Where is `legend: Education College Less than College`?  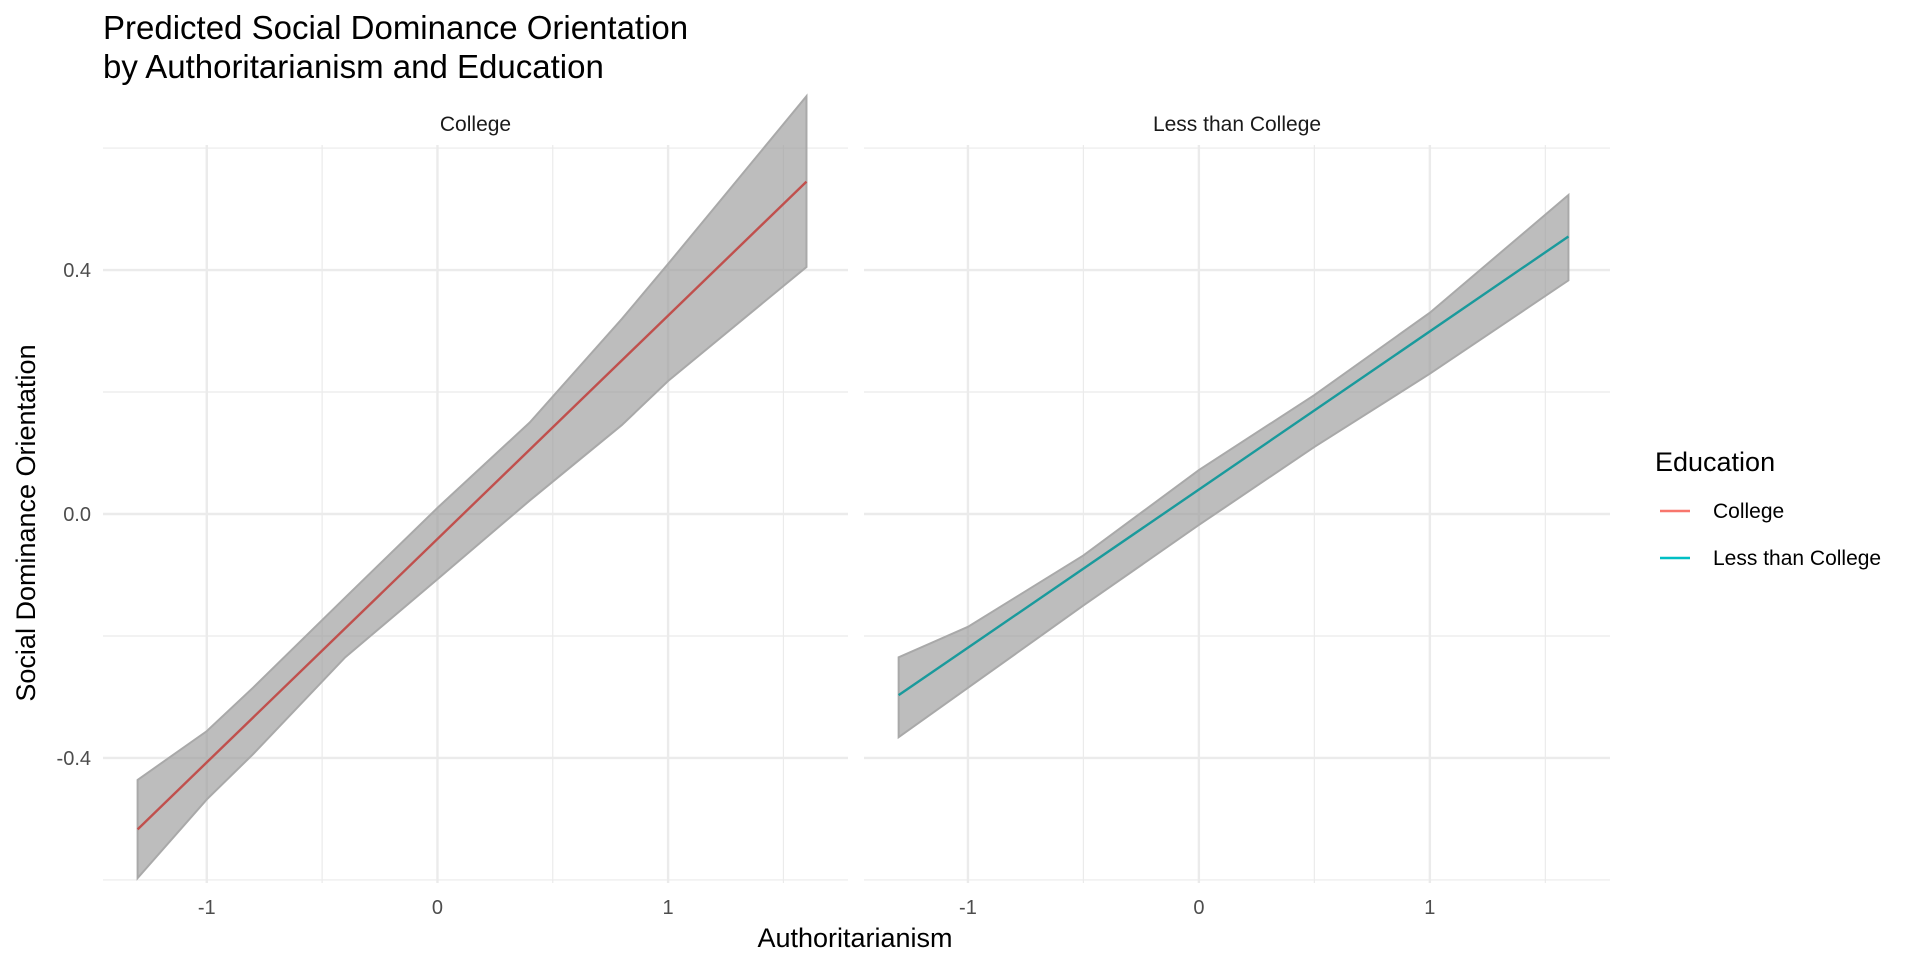
legend: Education College Less than College is located at coordinates (1768, 508).